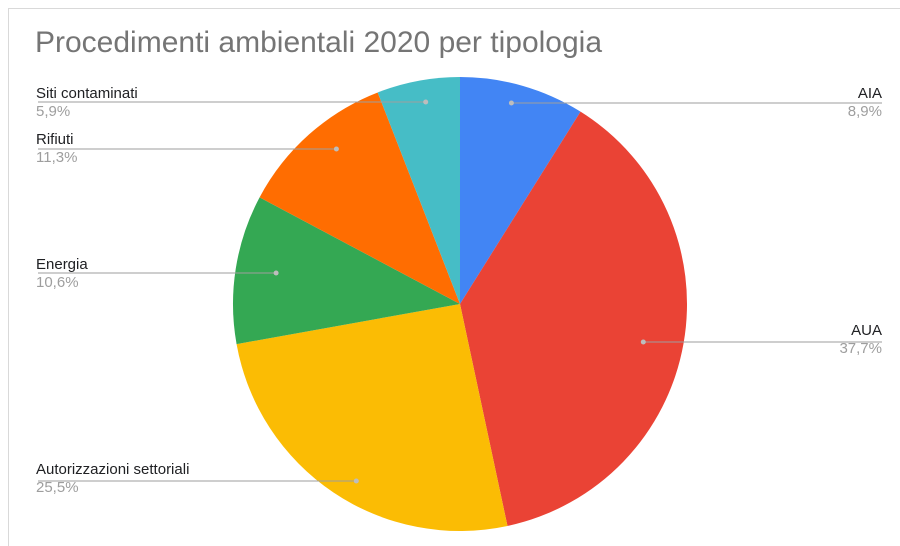 Image resolution: width=900 pixels, height=546 pixels. I want to click on leader-dot-rifiuti, so click(336, 149).